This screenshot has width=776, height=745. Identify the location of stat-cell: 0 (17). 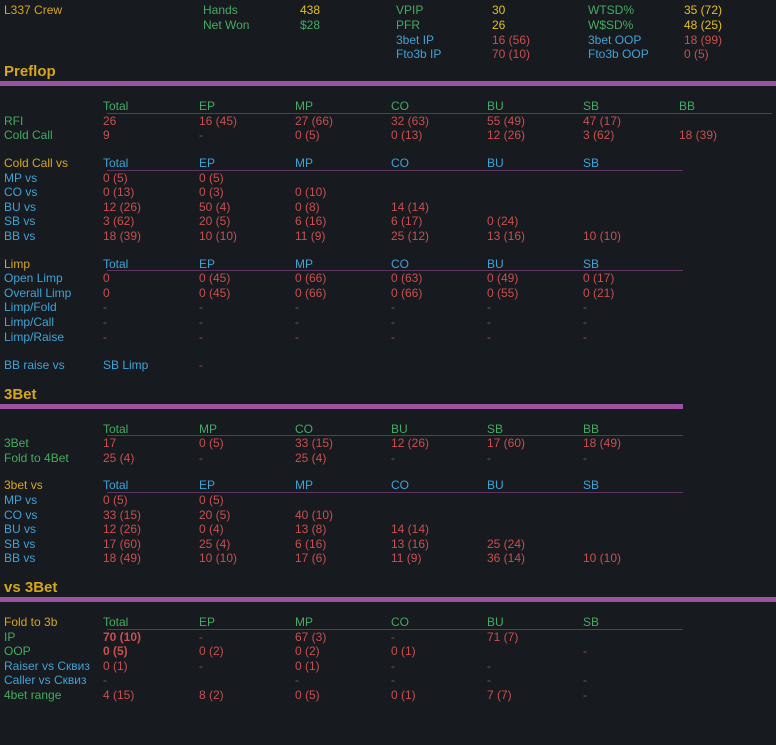
(599, 278).